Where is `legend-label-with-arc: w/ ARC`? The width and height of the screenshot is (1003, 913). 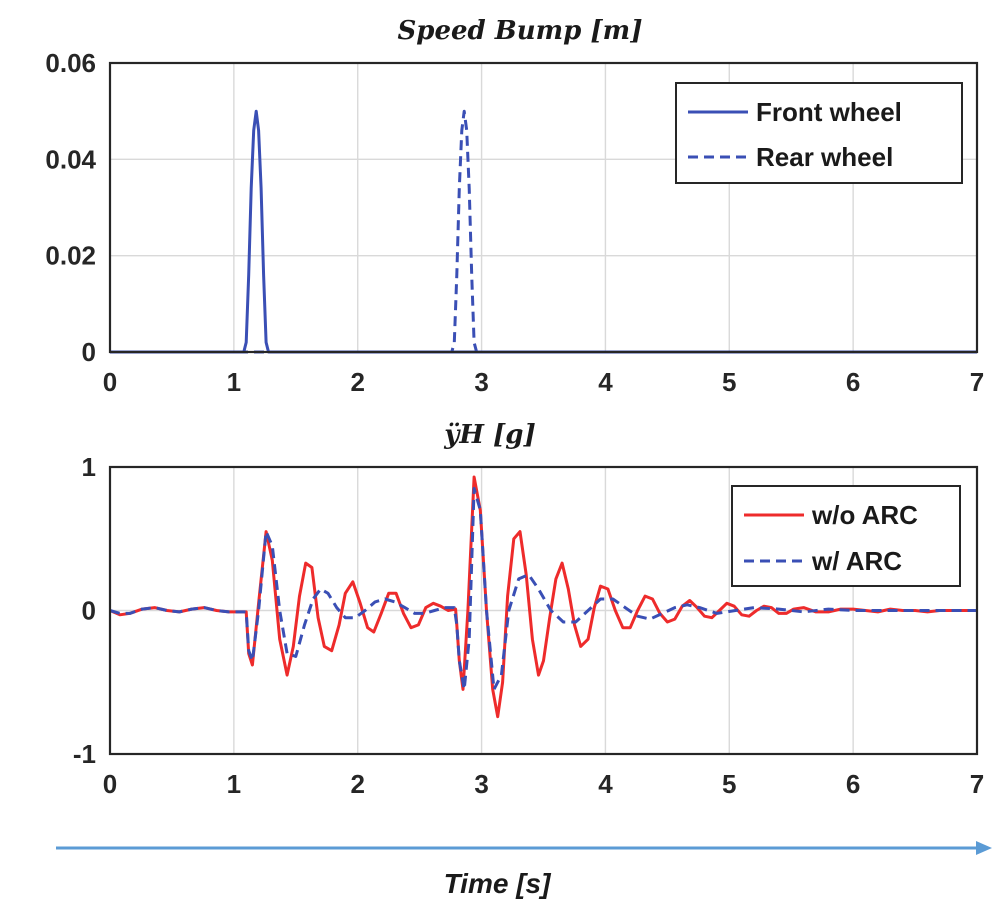 legend-label-with-arc: w/ ARC is located at coordinates (856, 561).